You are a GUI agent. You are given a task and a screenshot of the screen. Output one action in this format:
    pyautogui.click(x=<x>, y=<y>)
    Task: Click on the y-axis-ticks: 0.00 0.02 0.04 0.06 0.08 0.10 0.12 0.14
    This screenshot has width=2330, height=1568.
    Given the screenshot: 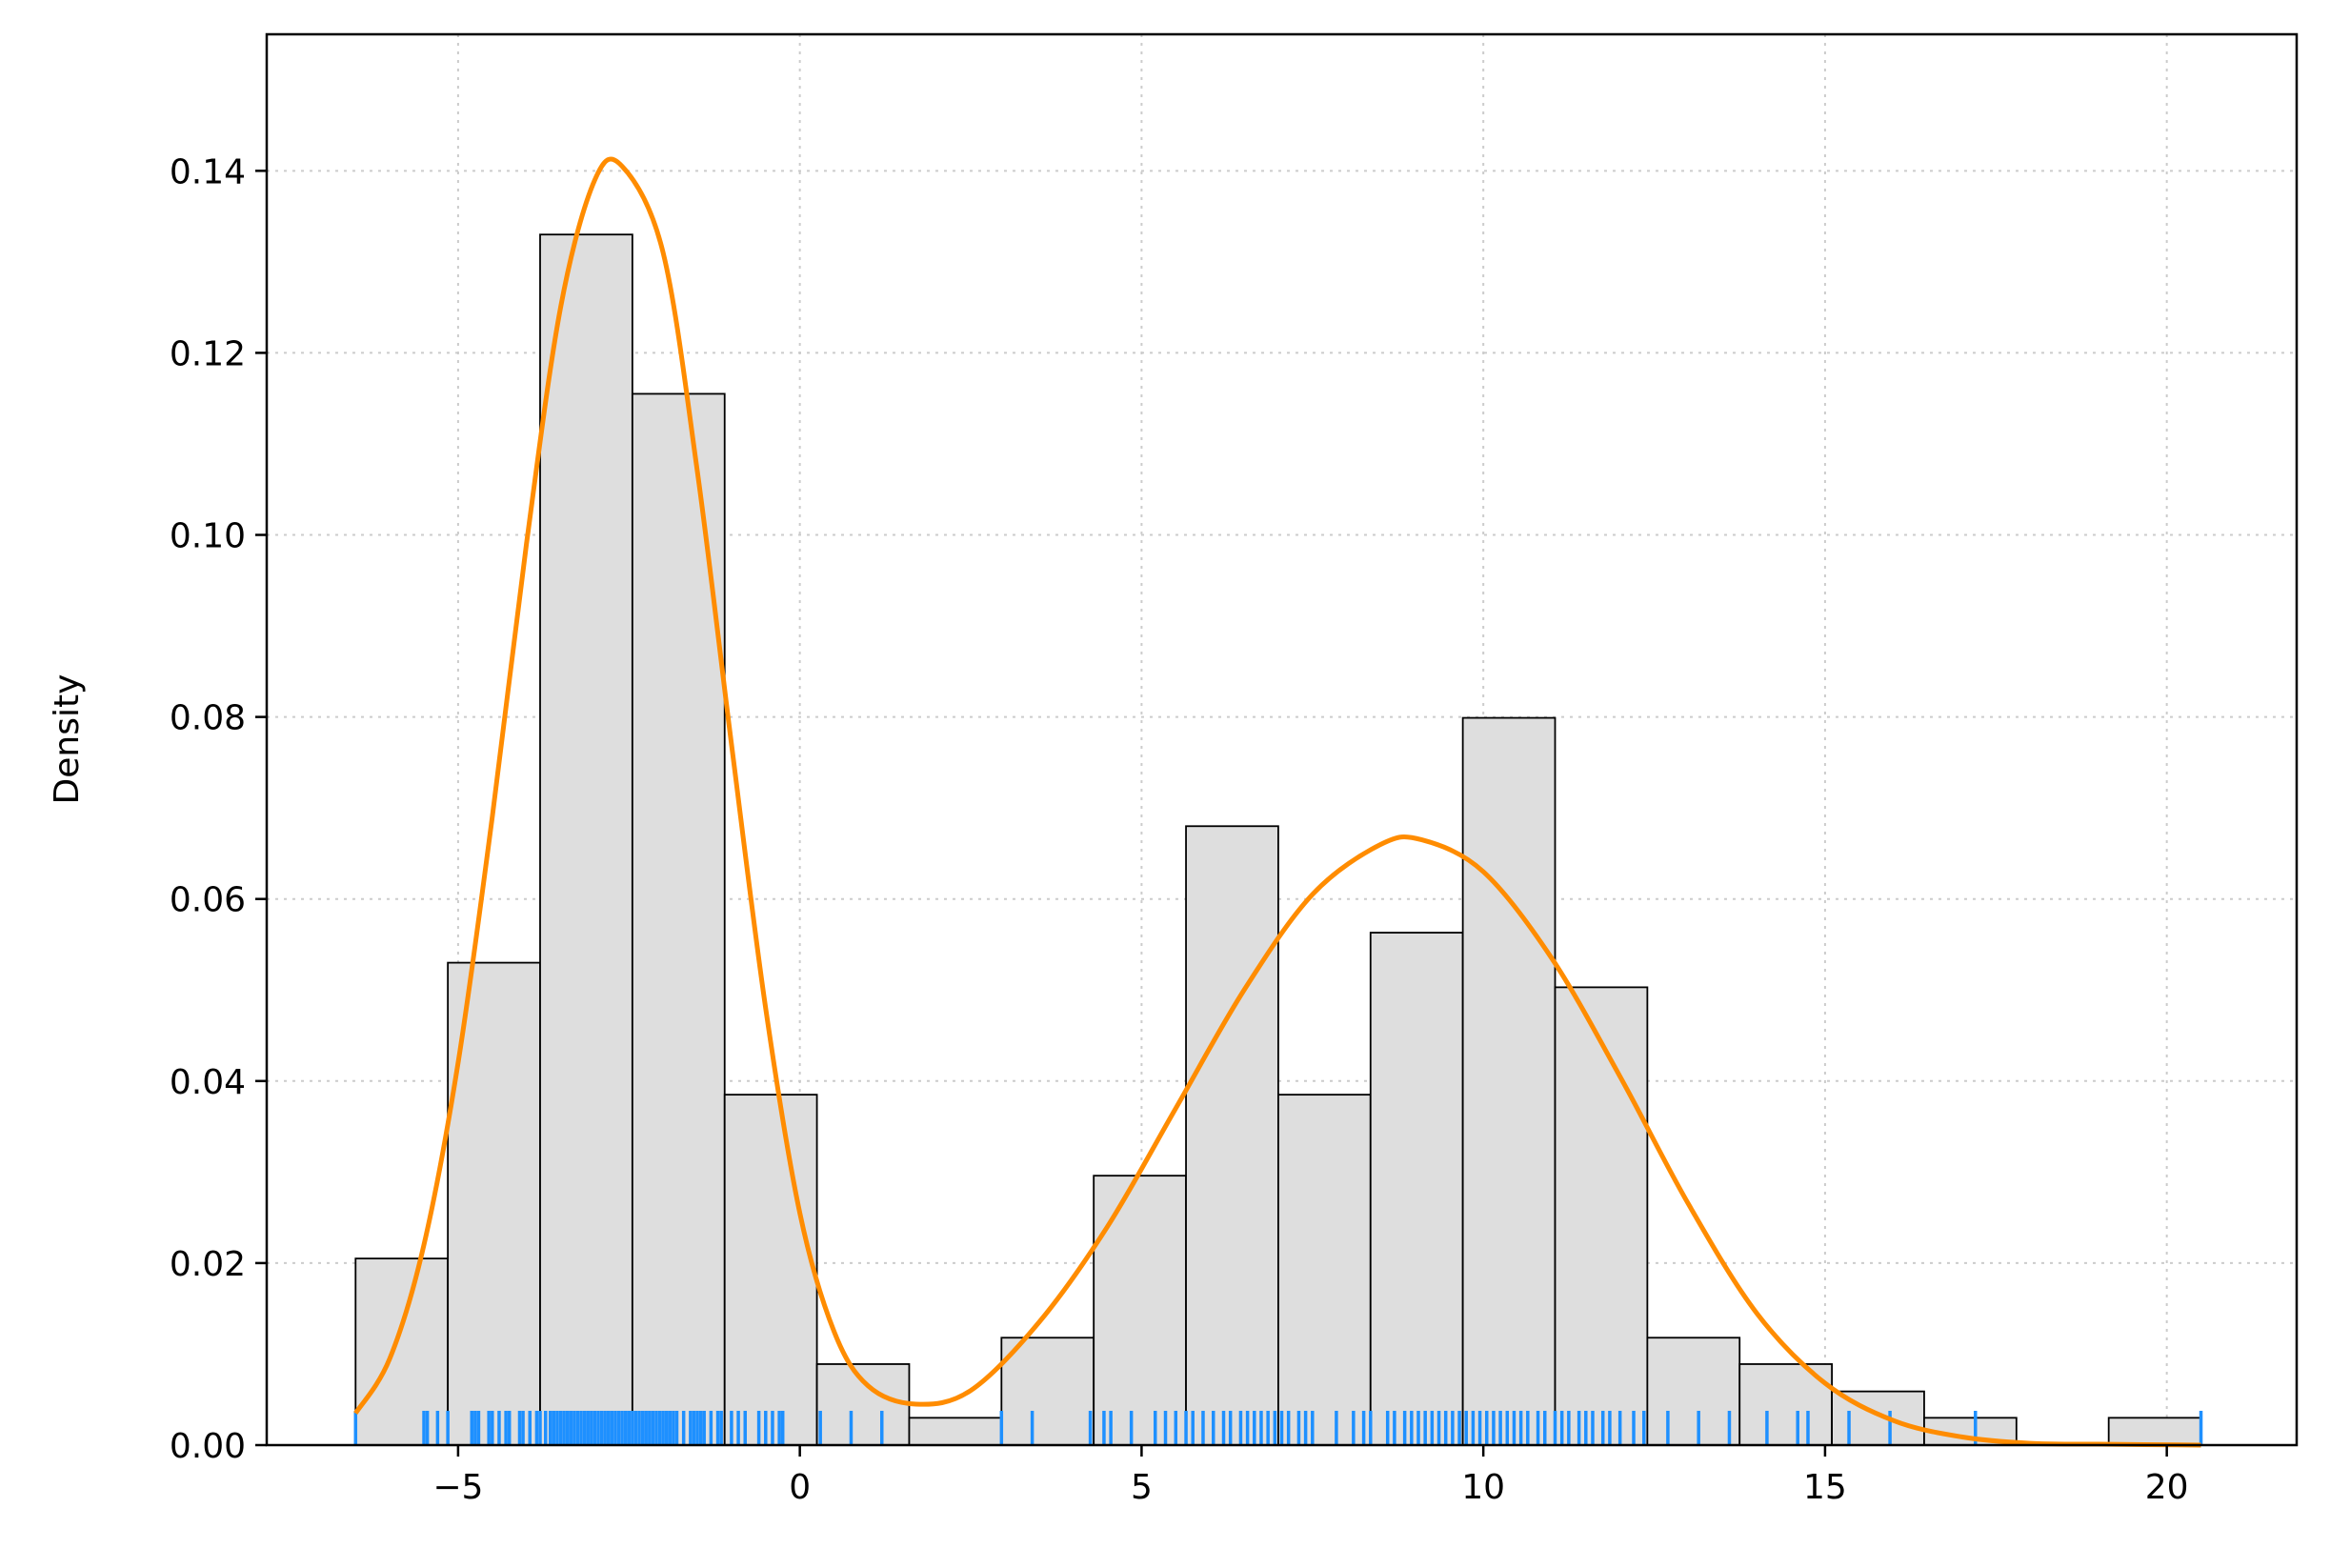 What is the action you would take?
    pyautogui.click(x=218, y=809)
    